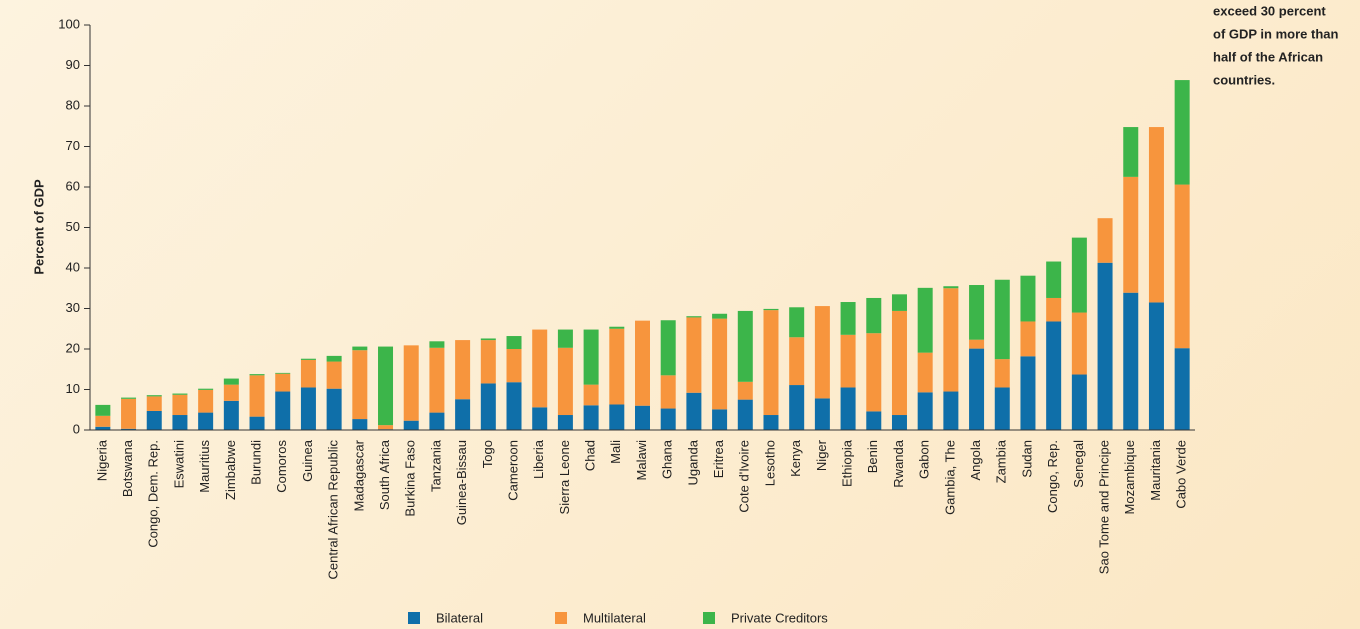  Describe the element at coordinates (1103, 507) in the screenshot. I see `x-tick-label: Sao Tome and Principe` at that location.